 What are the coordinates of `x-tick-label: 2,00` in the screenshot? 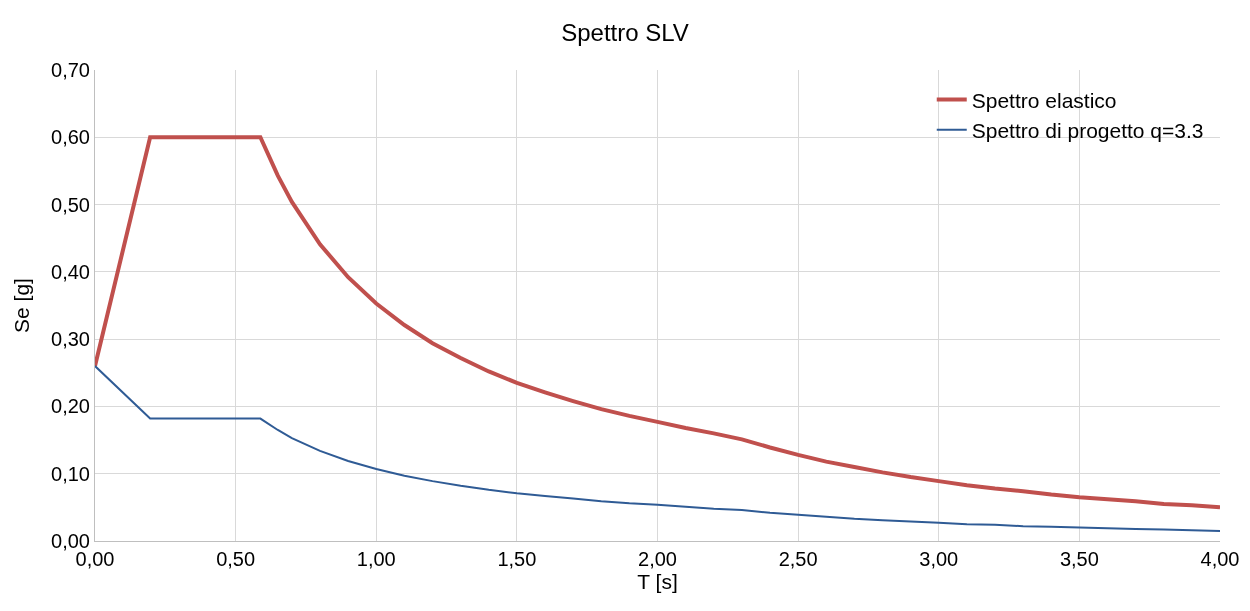 It's located at (657, 559).